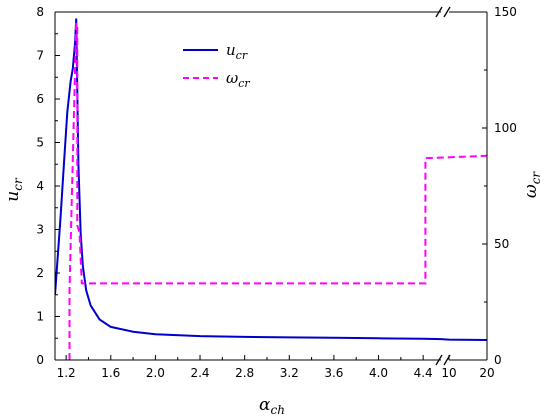 Image resolution: width=550 pixels, height=418 pixels. I want to click on left-y-tick-label: 6, so click(40, 99).